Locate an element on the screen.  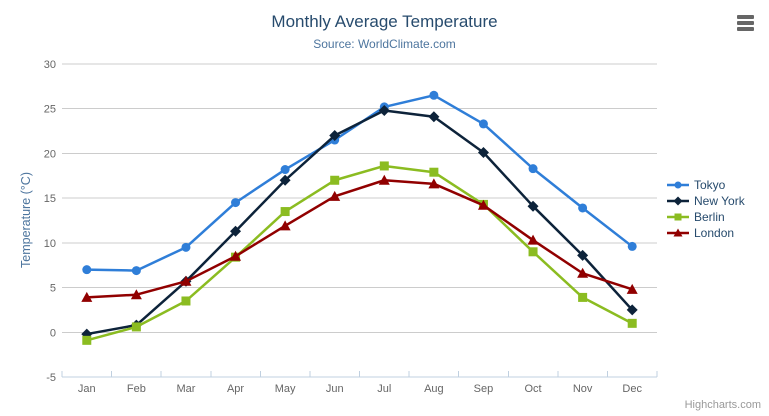
legend: Tokyo New York Berlin London is located at coordinates (706, 209).